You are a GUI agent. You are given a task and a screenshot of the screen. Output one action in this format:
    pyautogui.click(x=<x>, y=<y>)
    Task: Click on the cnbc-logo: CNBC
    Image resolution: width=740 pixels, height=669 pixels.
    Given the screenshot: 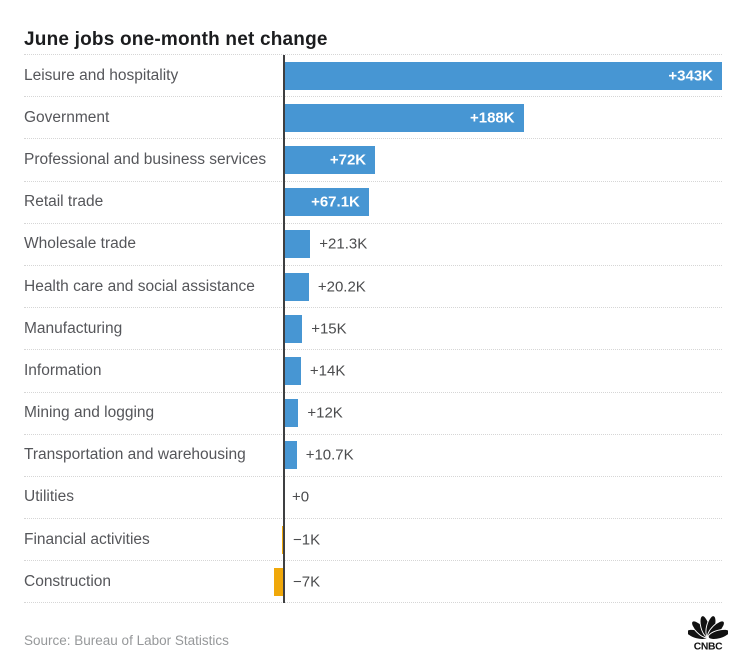 What is the action you would take?
    pyautogui.click(x=708, y=633)
    